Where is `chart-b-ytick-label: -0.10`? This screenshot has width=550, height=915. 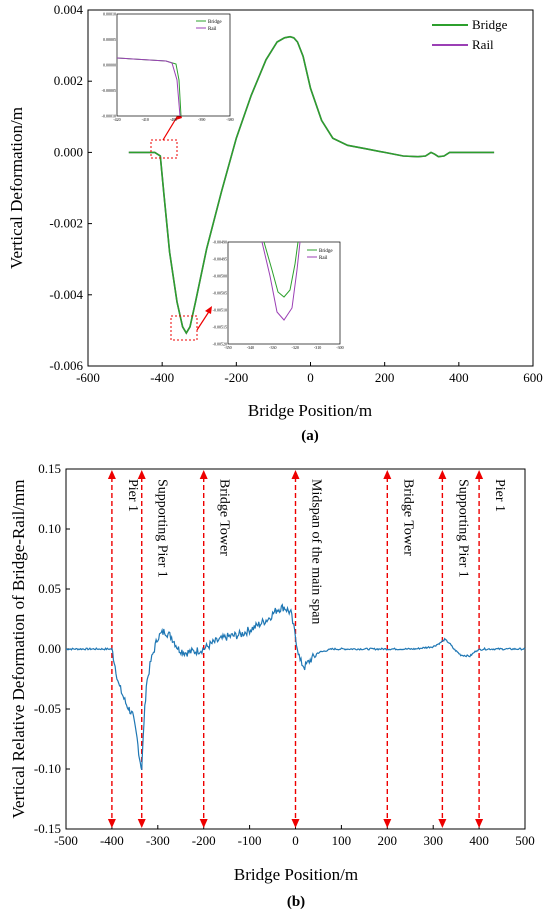
chart-b-ytick-label: -0.10 is located at coordinates (47, 768).